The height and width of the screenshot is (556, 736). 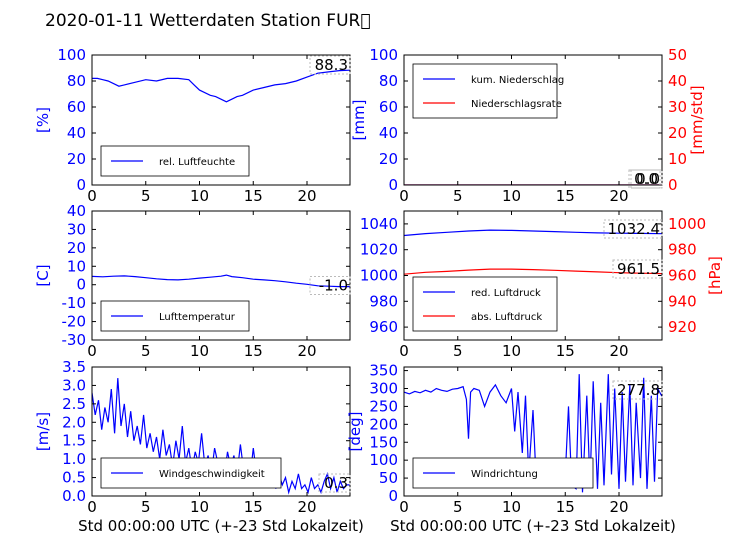 I want to click on windspeed-annotation: 0.3, so click(x=336, y=483).